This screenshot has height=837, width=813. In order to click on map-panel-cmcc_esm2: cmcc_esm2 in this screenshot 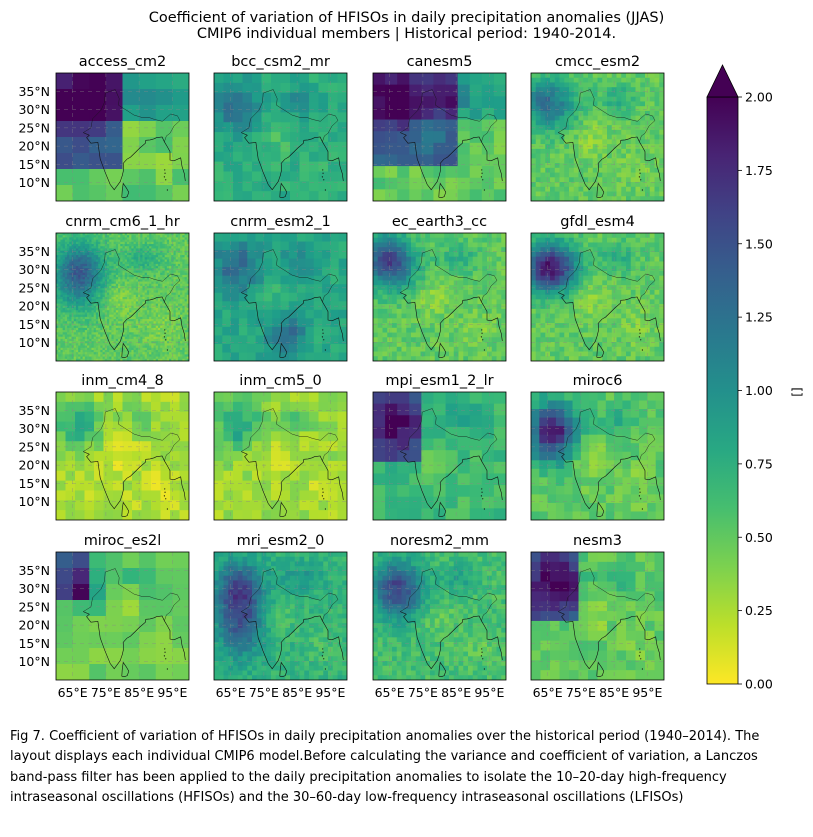, I will do `click(597, 128)`.